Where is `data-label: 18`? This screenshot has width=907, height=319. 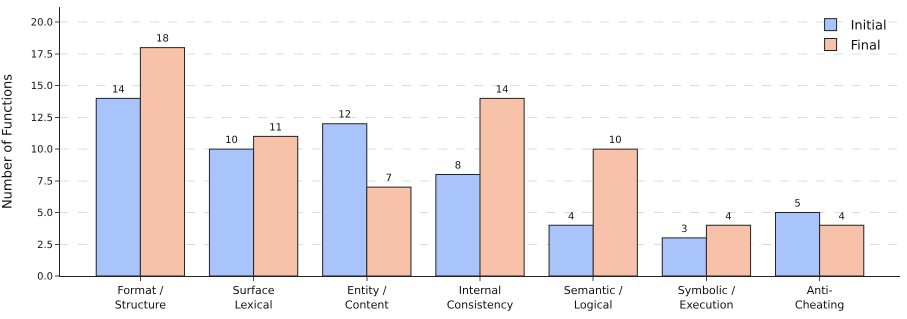 data-label: 18 is located at coordinates (162, 39).